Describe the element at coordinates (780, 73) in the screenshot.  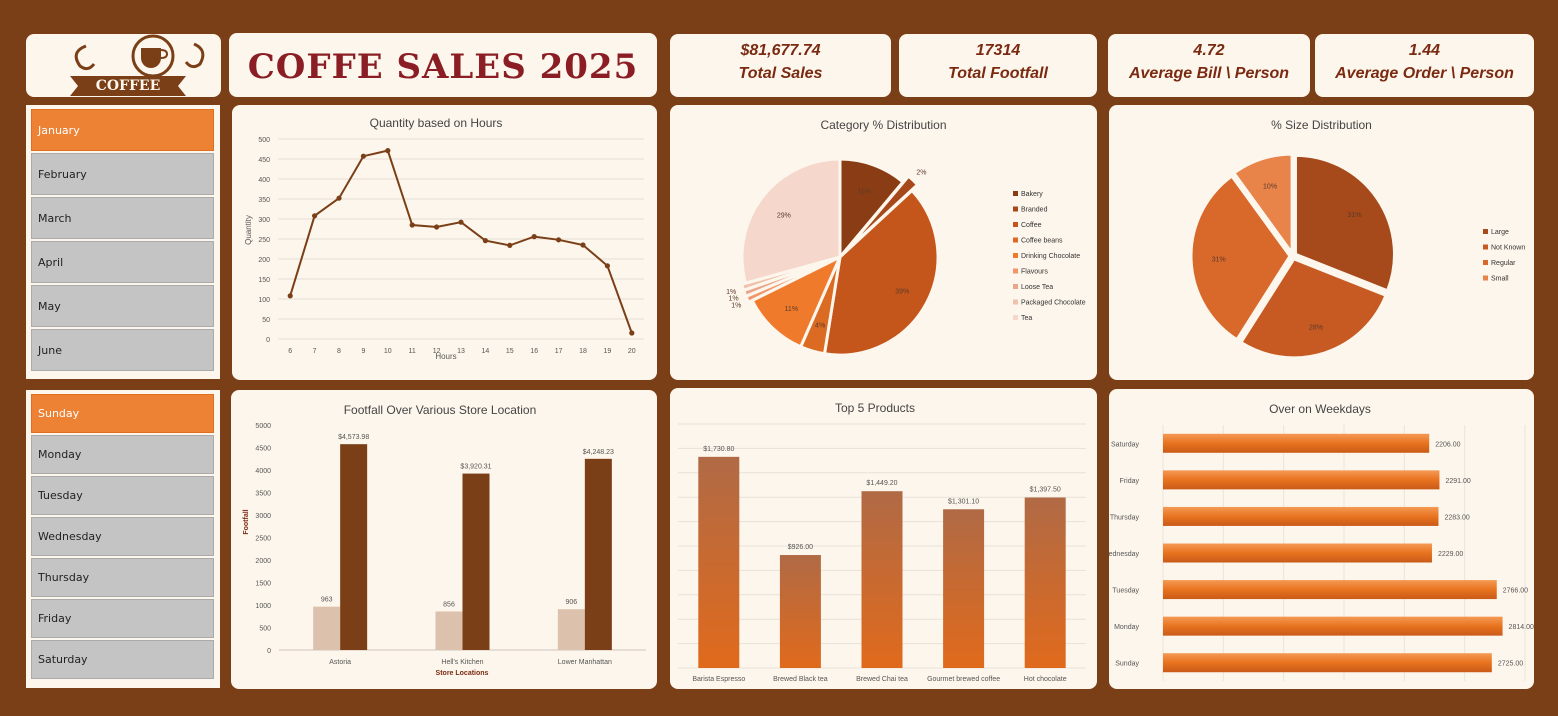
I see `kpi-label: Total Sales` at that location.